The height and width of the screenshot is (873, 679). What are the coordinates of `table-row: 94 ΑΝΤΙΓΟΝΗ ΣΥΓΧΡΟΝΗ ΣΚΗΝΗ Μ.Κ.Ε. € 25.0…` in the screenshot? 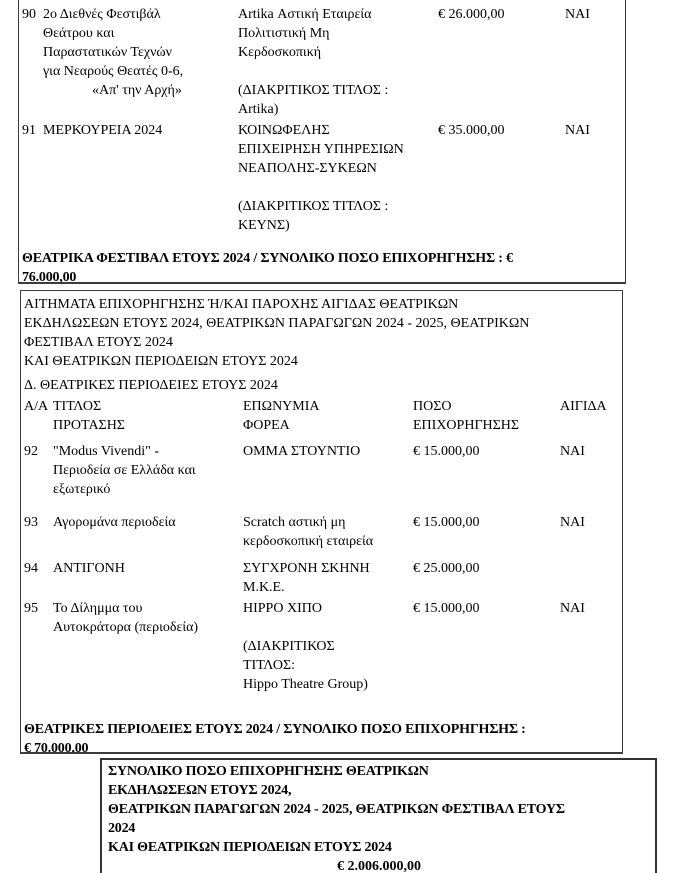 It's located at (321, 578).